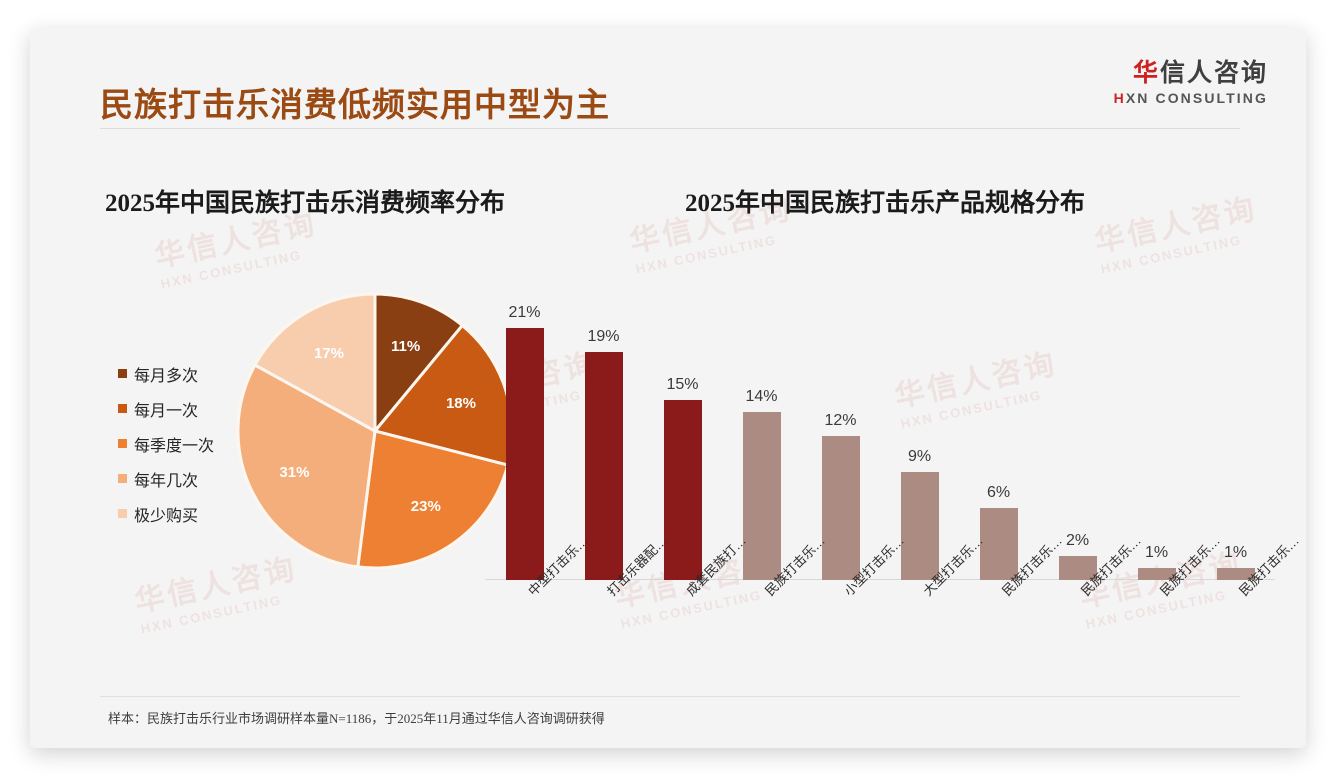 The height and width of the screenshot is (780, 1340). I want to click on logo-en-accent: H, so click(1119, 98).